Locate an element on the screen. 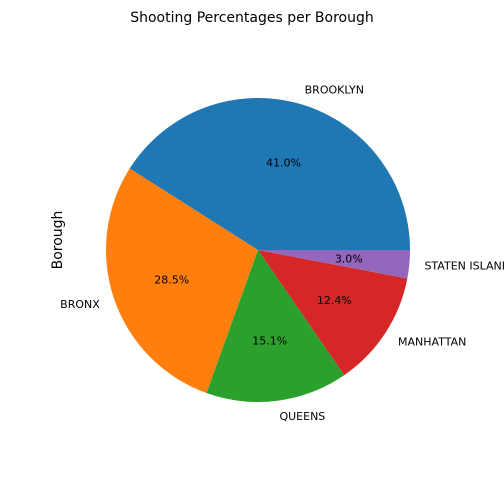 This screenshot has height=504, width=504. pie-slice-manhattan is located at coordinates (333, 313).